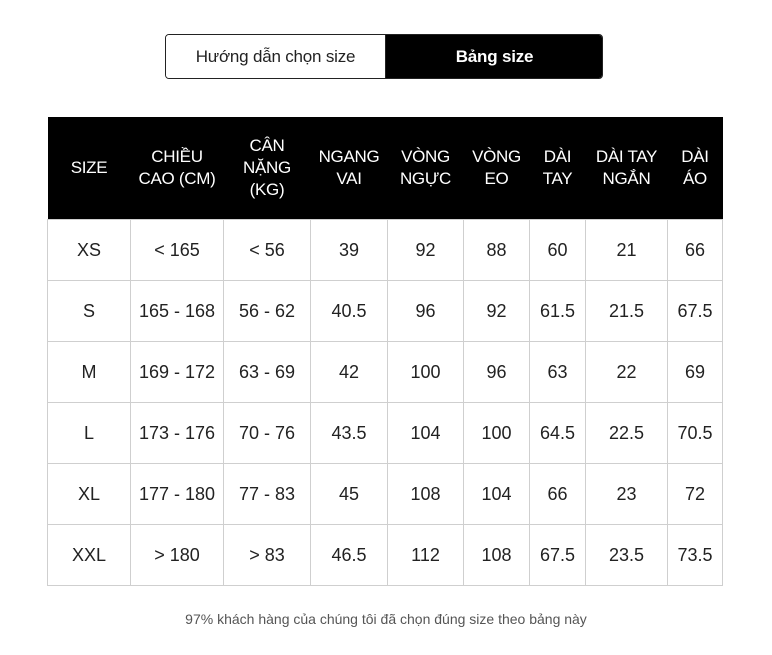 The height and width of the screenshot is (655, 772). I want to click on size-label-cell: XL, so click(89, 494).